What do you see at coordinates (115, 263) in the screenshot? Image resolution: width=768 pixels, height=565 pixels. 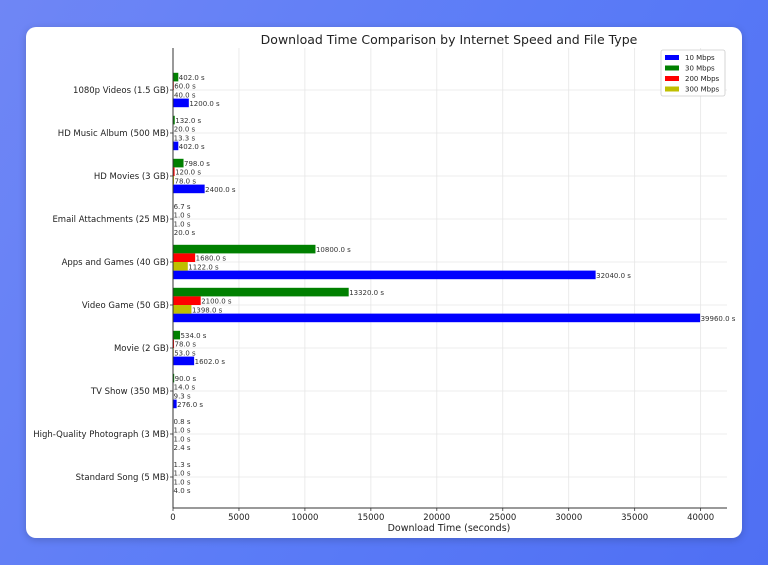 I see `category-label: Apps and Games (40 GB)` at bounding box center [115, 263].